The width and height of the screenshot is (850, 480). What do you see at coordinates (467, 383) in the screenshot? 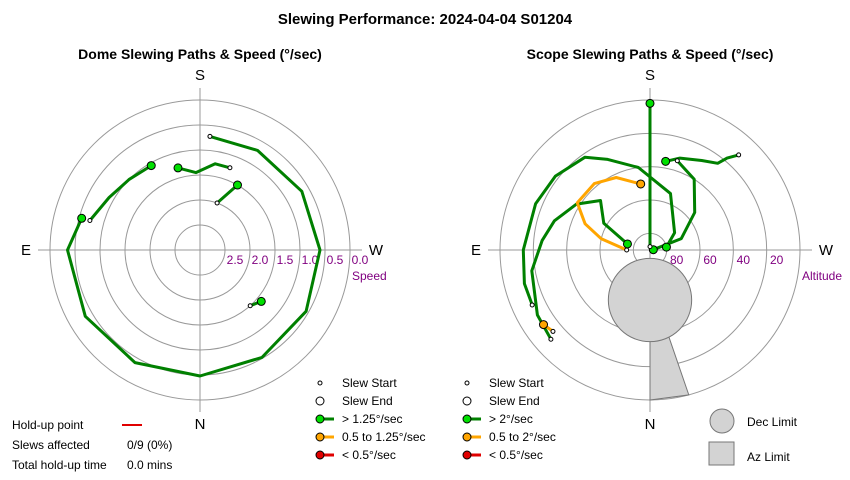
I see `legend-1-start-symbol` at bounding box center [467, 383].